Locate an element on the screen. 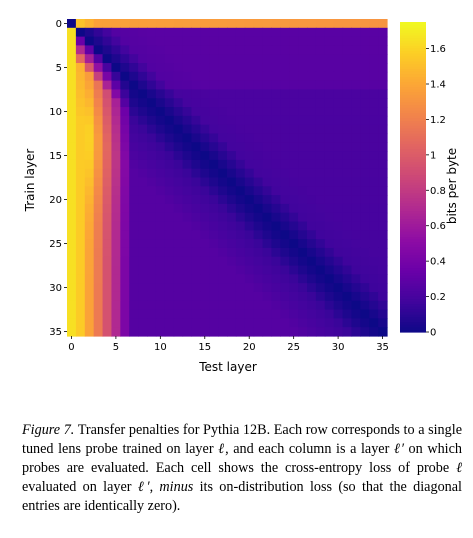  caption-ell-prime-1: ℓ′ is located at coordinates (398, 449).